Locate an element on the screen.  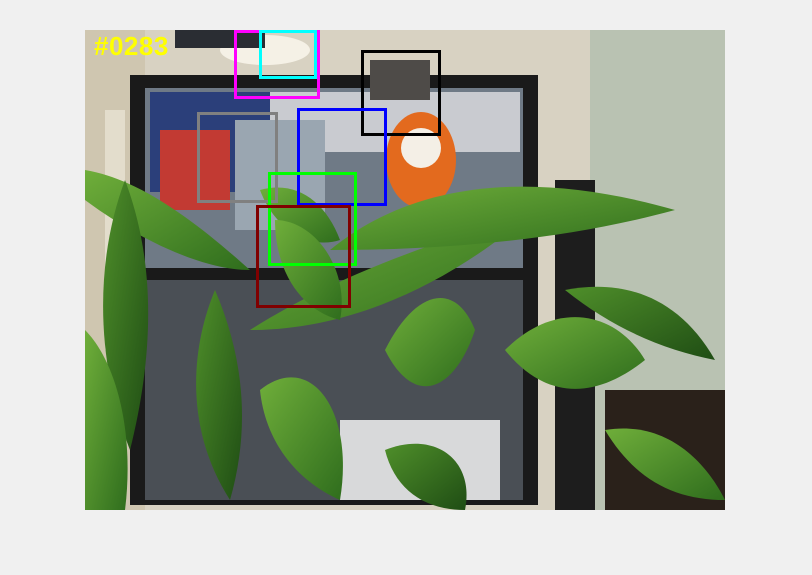
tracking-box-black is located at coordinates (401, 93).